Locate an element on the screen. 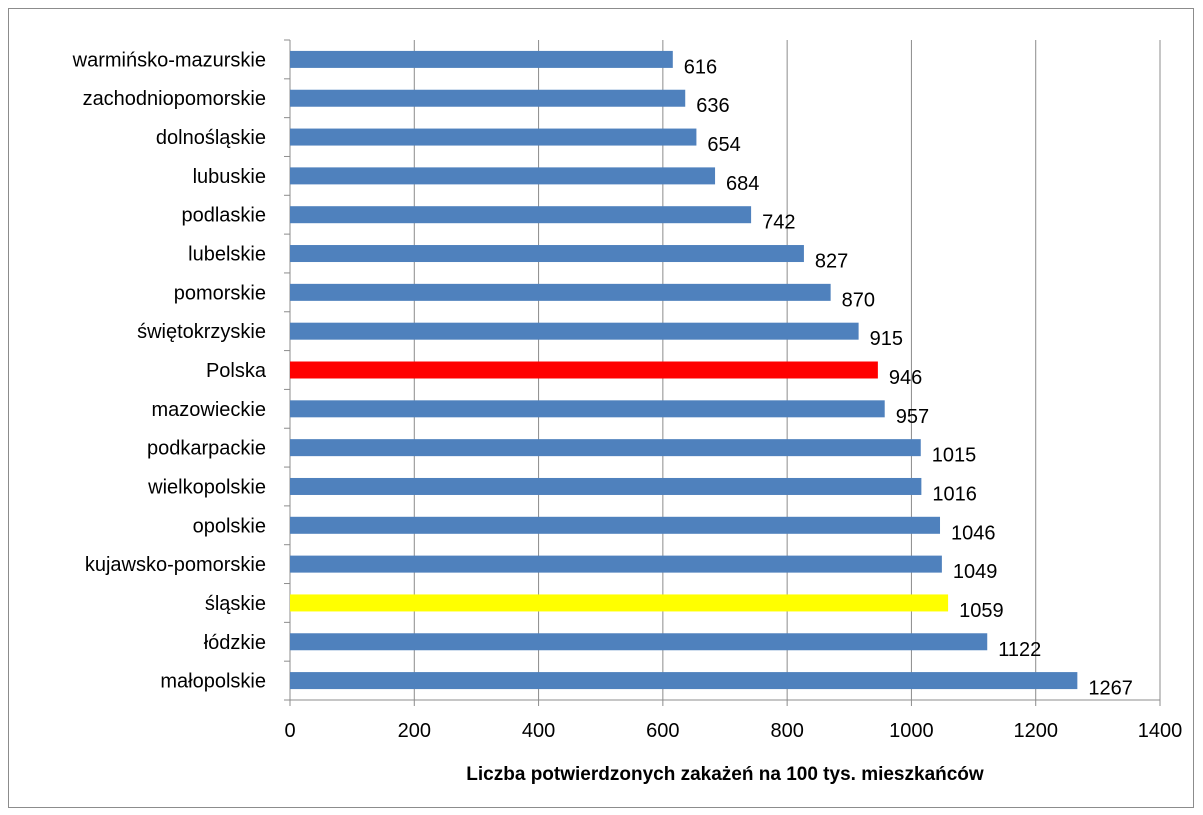 The image size is (1203, 815). category-label: dolnośląskie is located at coordinates (211, 138).